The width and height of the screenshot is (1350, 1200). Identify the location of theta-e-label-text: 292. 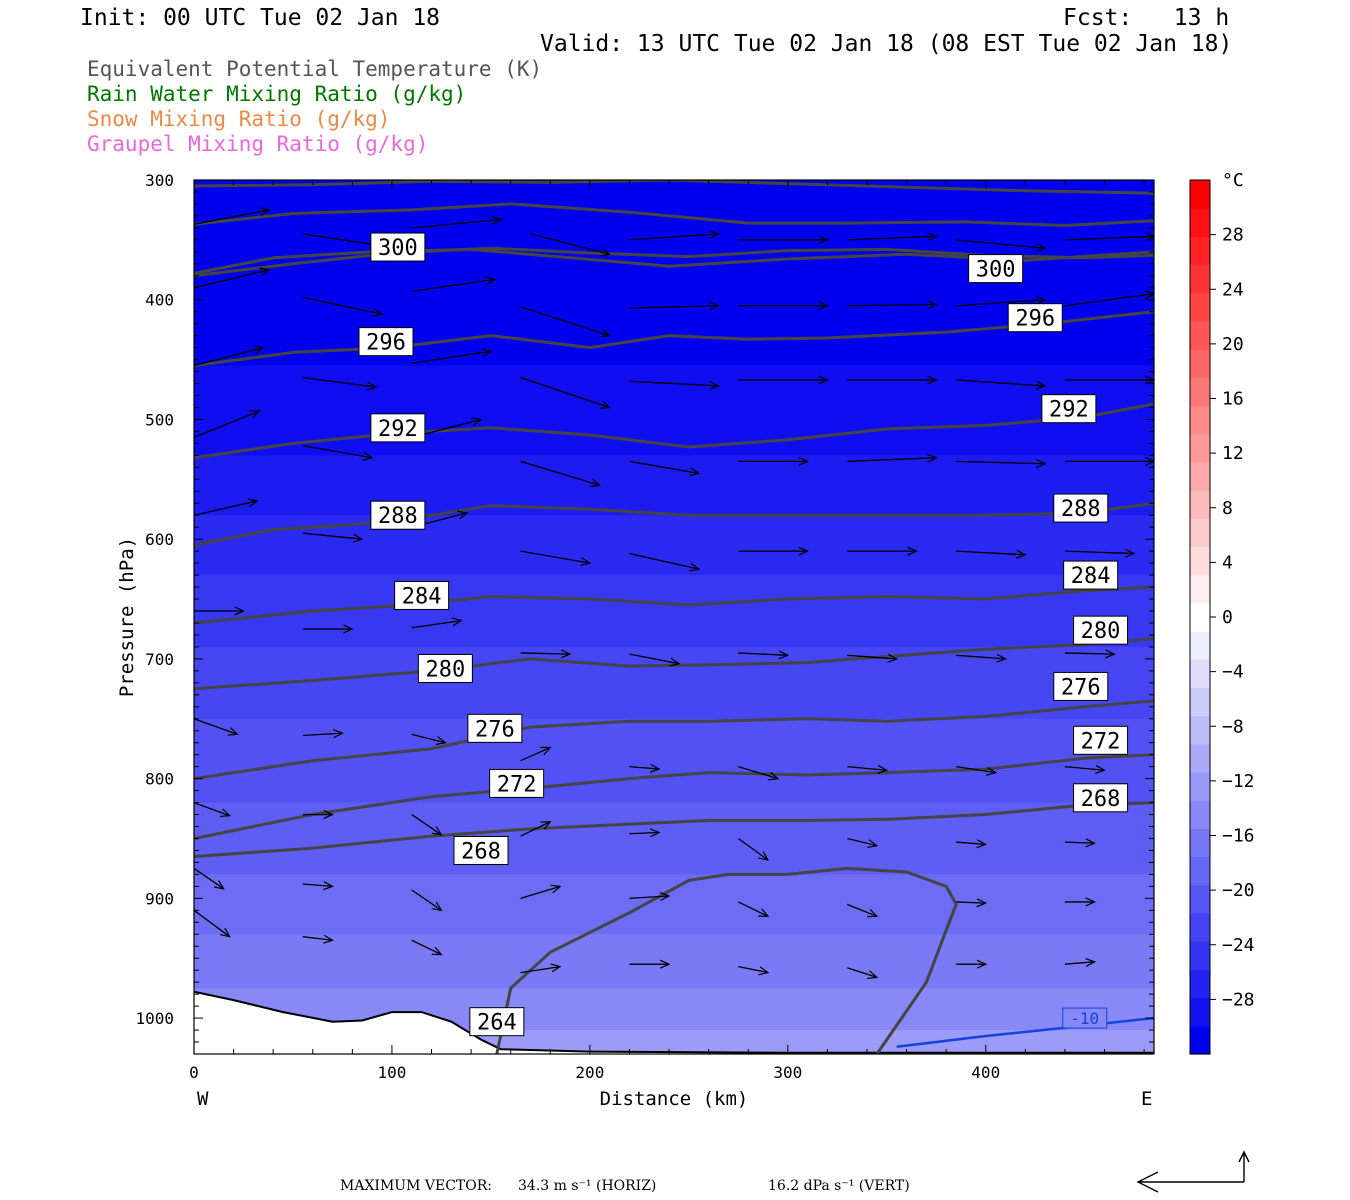
(398, 429).